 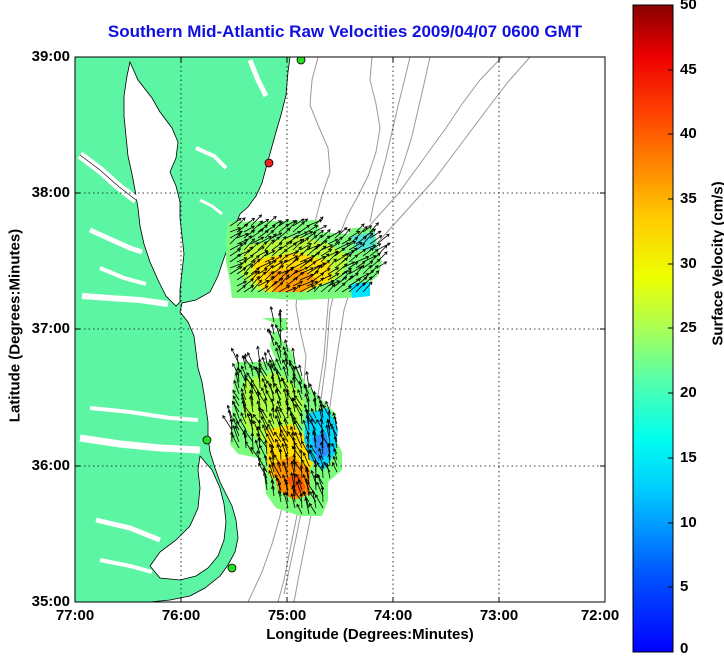 What do you see at coordinates (688, 263) in the screenshot?
I see `colorbar-tick-label: 30` at bounding box center [688, 263].